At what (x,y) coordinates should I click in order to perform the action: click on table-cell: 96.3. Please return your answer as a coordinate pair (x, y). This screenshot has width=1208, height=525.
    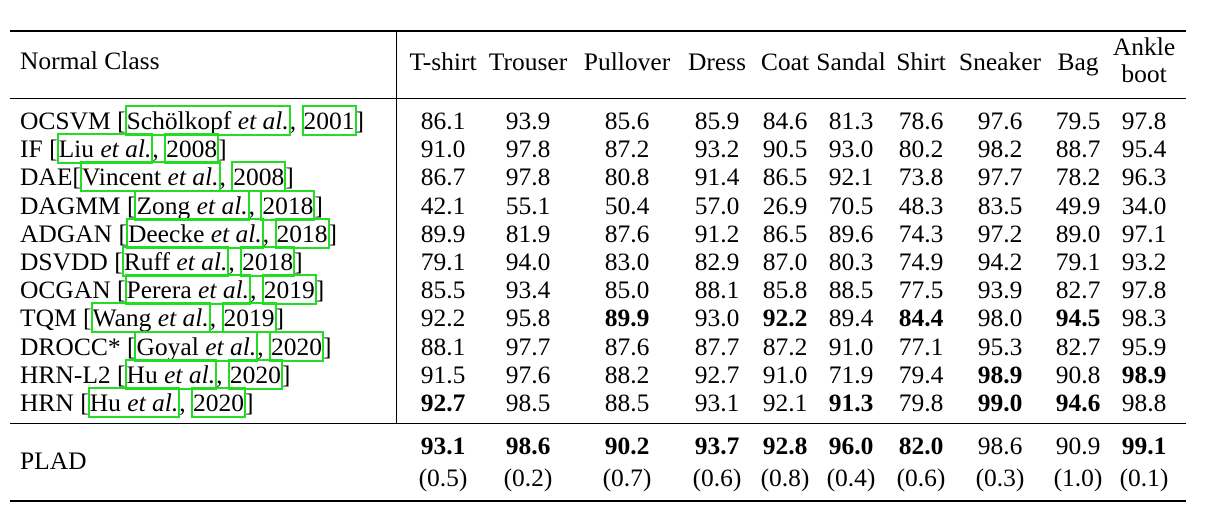
    Looking at the image, I should click on (1144, 177).